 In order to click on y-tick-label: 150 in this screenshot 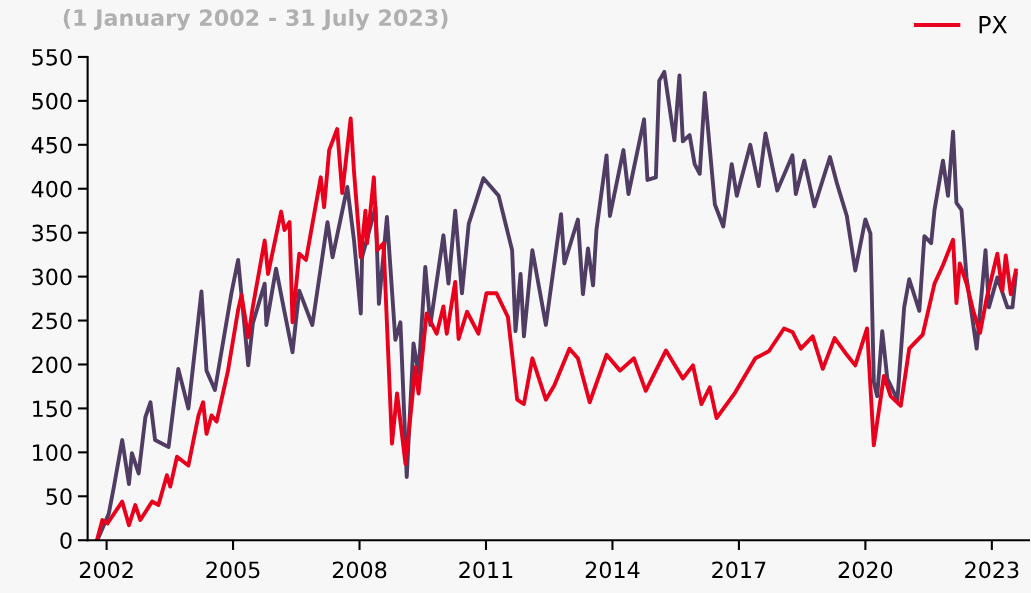, I will do `click(52, 409)`.